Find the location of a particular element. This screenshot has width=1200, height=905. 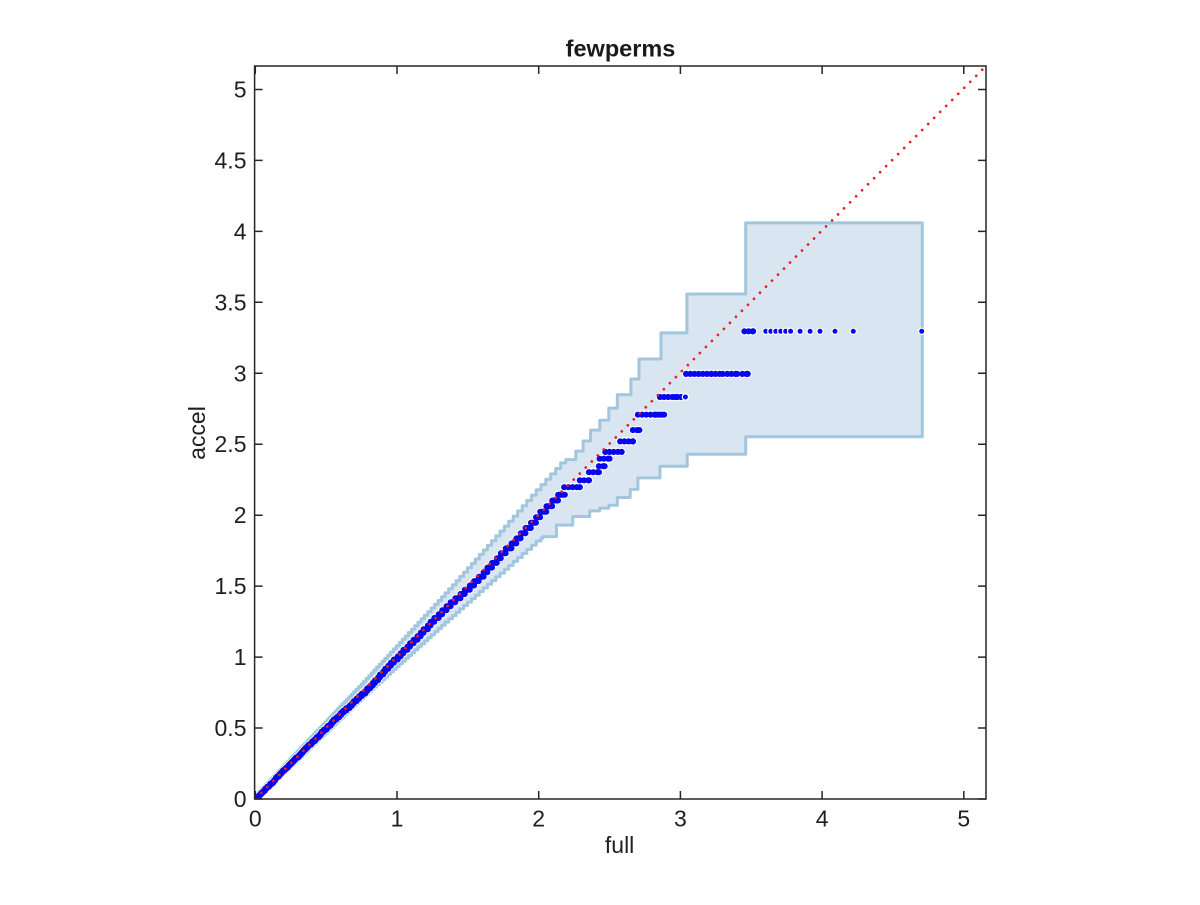

svg-text: accel is located at coordinates (197, 433).